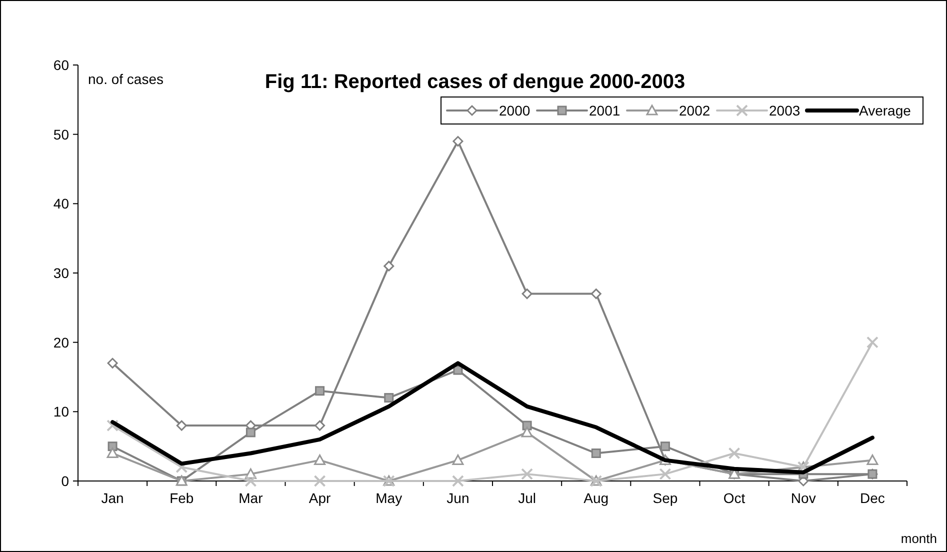  Describe the element at coordinates (182, 498) in the screenshot. I see `x-tick-label: Feb` at that location.